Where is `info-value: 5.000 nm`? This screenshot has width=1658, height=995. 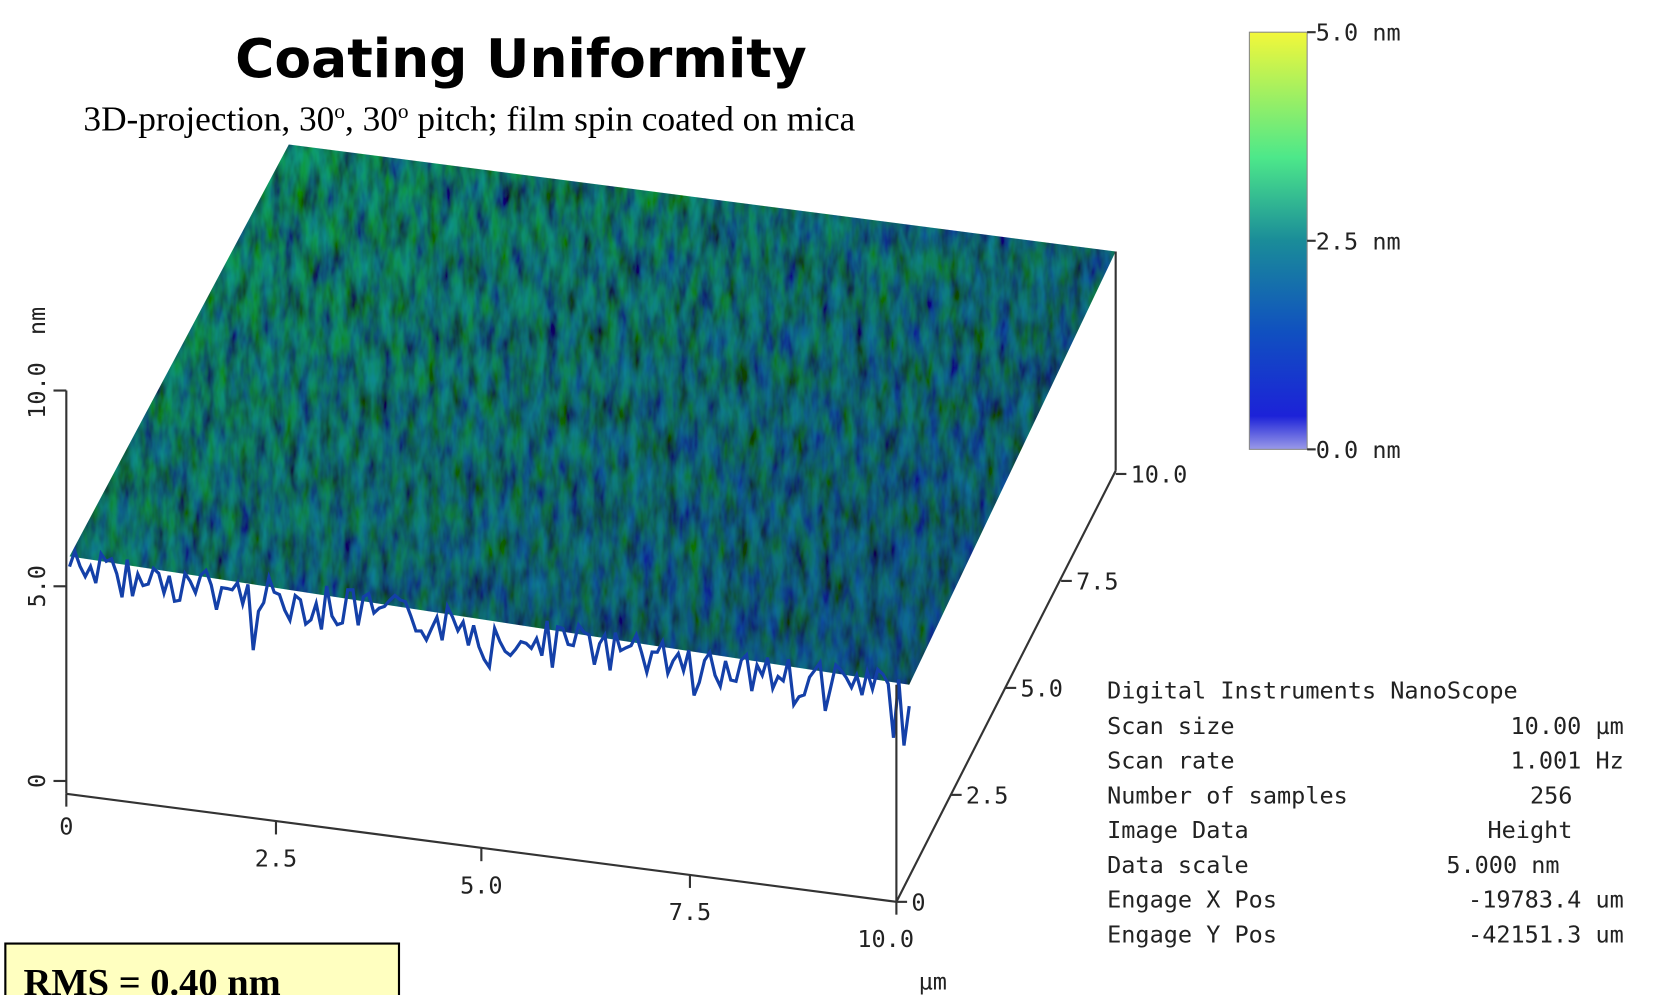 info-value: 5.000 nm is located at coordinates (1502, 865).